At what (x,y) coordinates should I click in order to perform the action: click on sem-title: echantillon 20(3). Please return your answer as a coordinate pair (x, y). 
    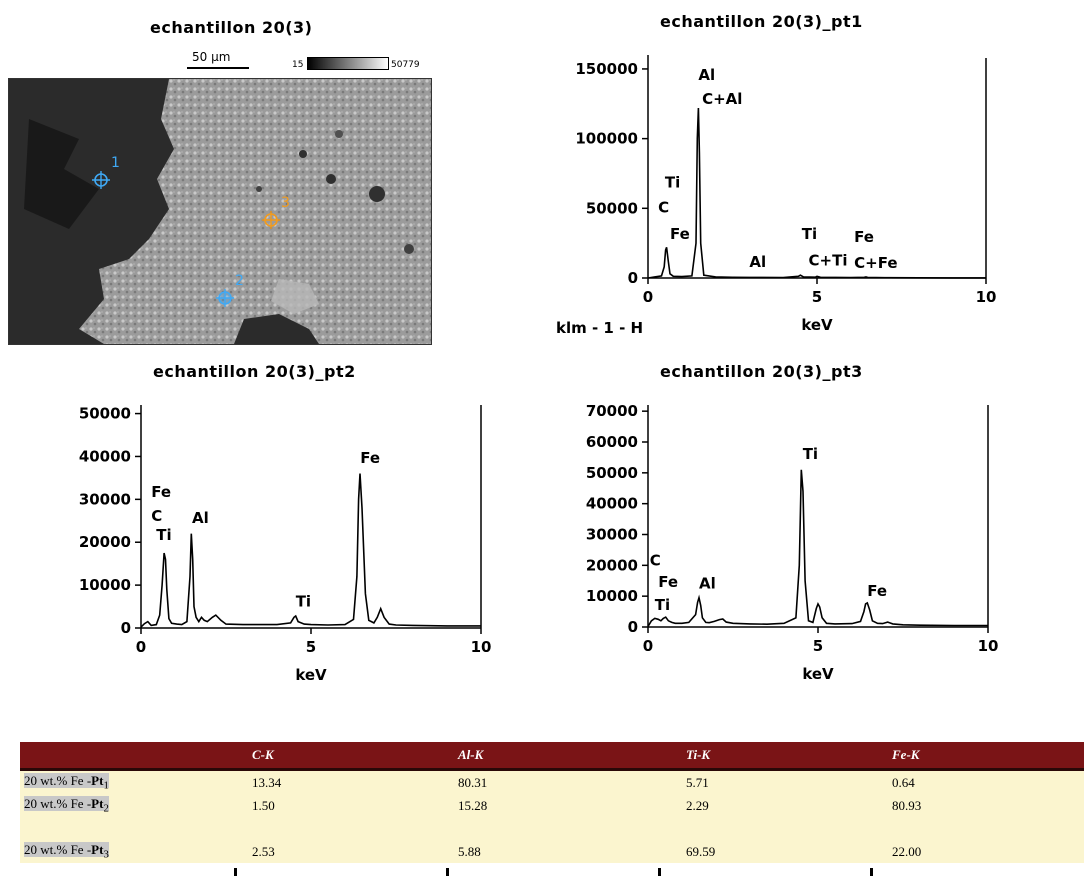
    Looking at the image, I should click on (231, 27).